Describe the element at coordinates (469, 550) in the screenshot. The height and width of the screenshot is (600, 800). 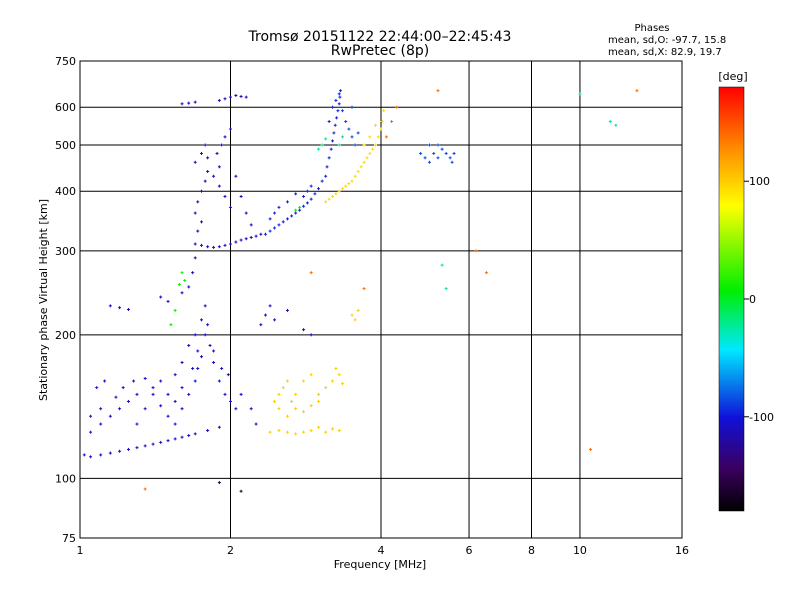
I see `x-tick-label: 6` at that location.